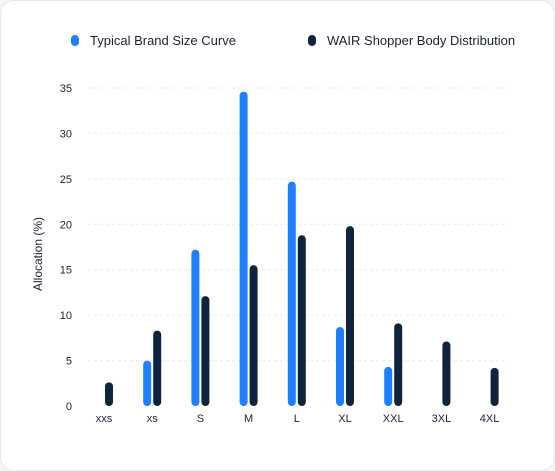  I want to click on bar-shopper-distribution-4xl, so click(494, 386).